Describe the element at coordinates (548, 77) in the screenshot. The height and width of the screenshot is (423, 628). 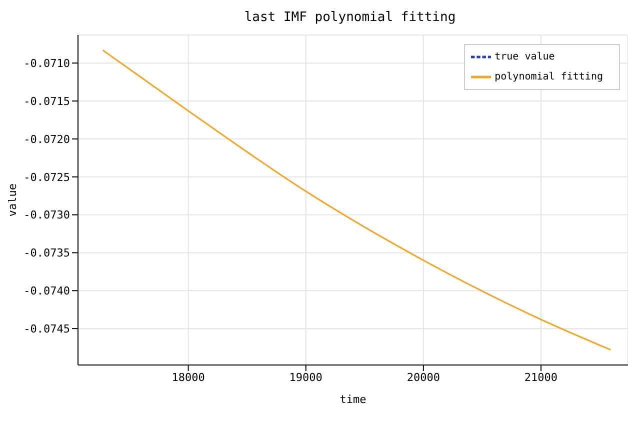
I see `legend-label: polynomial fitting` at that location.